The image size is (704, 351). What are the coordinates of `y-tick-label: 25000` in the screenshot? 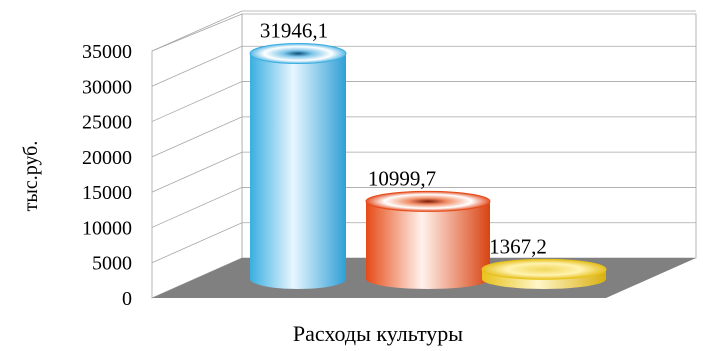 It's located at (107, 123).